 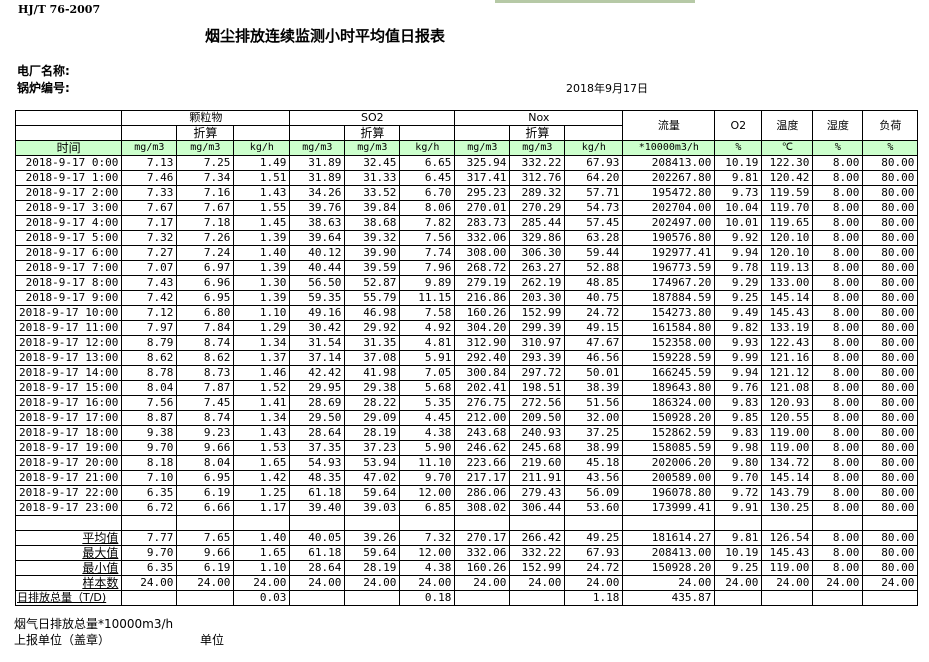 I want to click on value-cell: 202267.80, so click(x=669, y=178).